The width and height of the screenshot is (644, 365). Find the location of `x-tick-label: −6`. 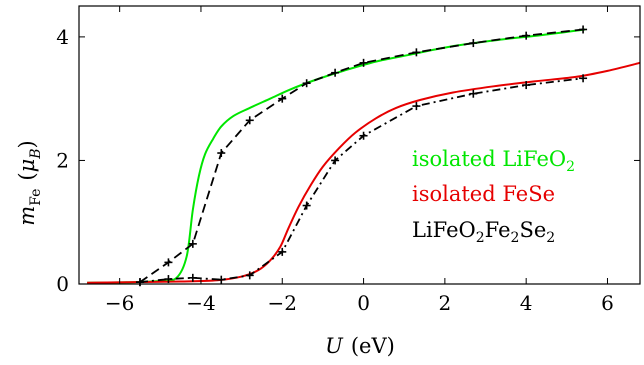

x-tick-label: −6 is located at coordinates (119, 303).